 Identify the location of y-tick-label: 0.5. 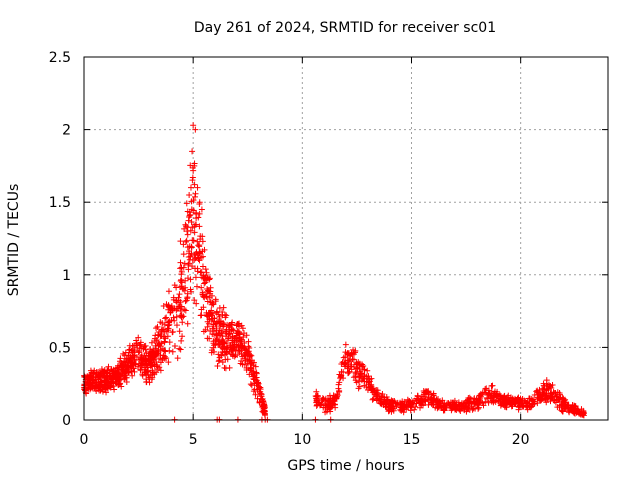
(60, 348).